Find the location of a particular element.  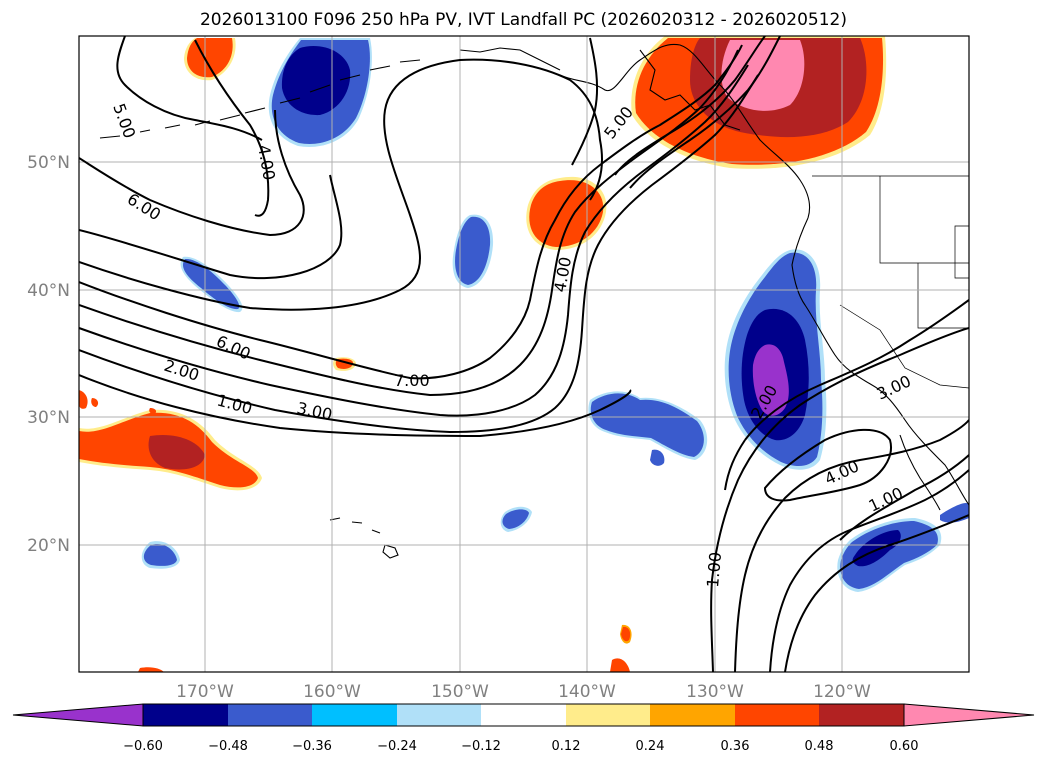

lon-label-130w: 130°W is located at coordinates (715, 692).